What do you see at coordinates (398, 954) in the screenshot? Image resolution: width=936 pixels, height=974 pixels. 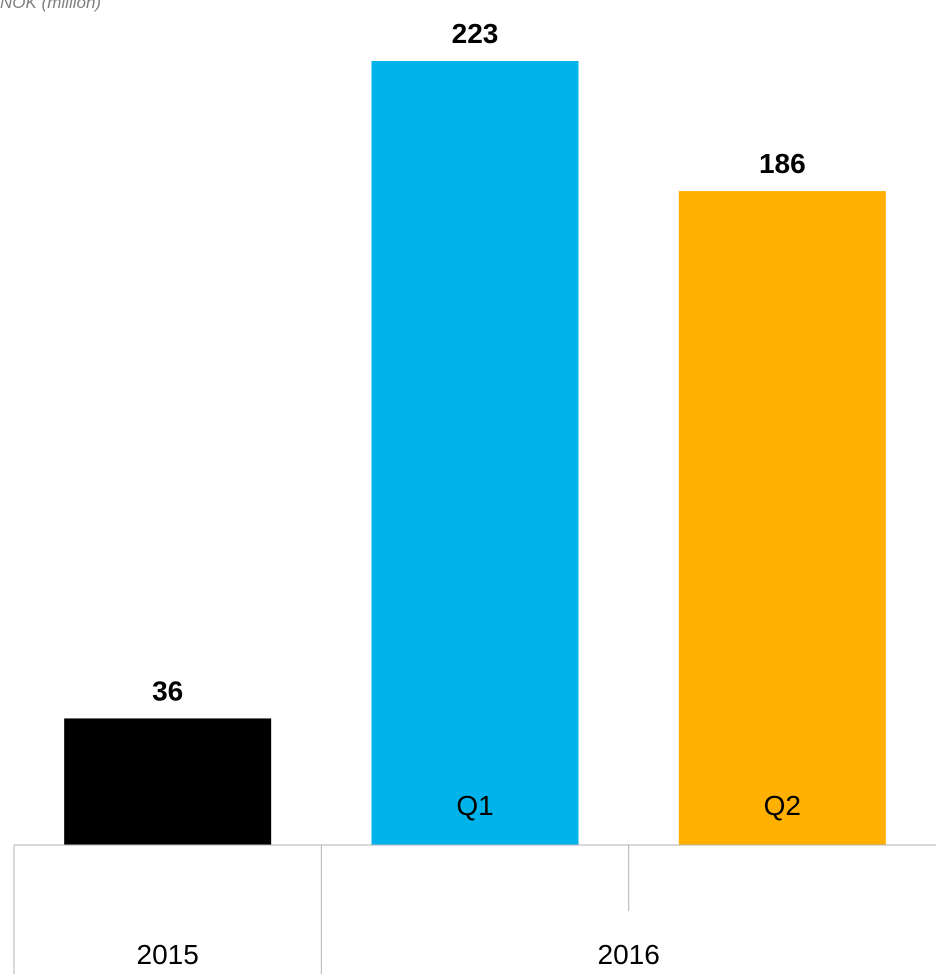 I see `group-labels-layer: 2015 2016` at bounding box center [398, 954].